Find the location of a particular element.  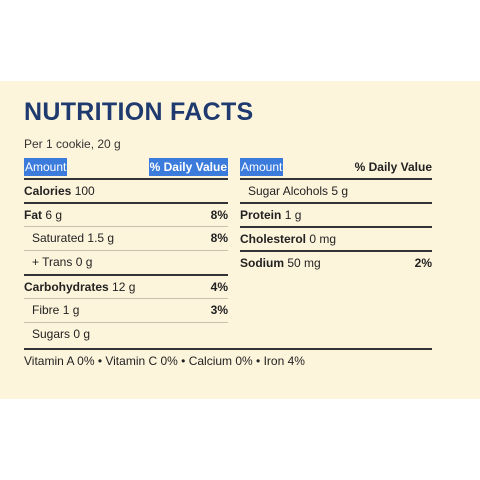

nutrient-label: Saturated is located at coordinates (58, 238).